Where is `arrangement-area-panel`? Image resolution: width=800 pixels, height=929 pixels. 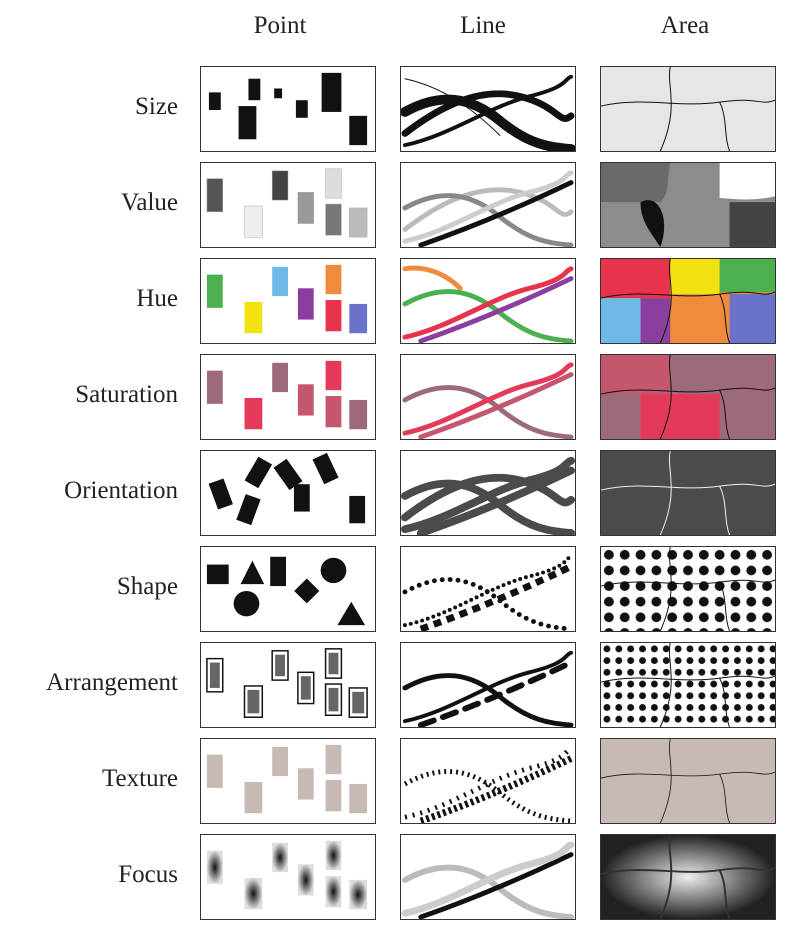 arrangement-area-panel is located at coordinates (688, 685).